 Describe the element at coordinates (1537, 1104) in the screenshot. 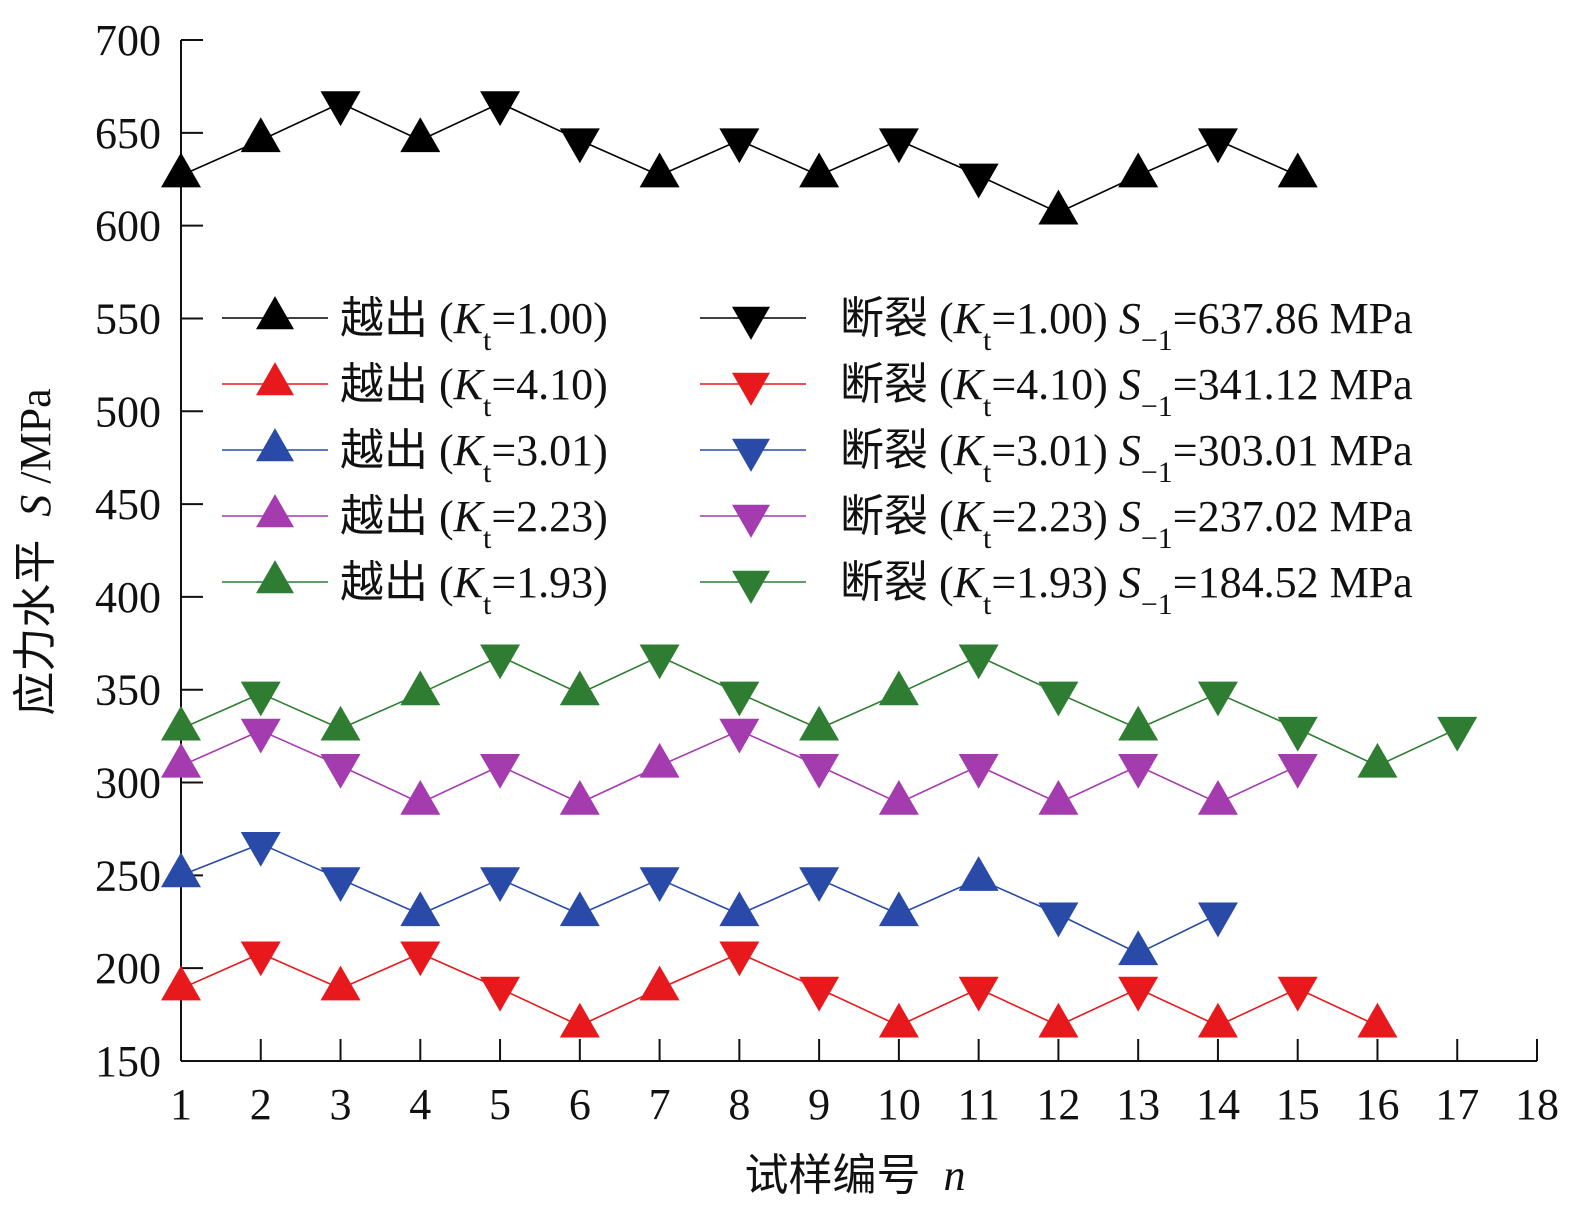

I see `x-tick-label: 18` at that location.